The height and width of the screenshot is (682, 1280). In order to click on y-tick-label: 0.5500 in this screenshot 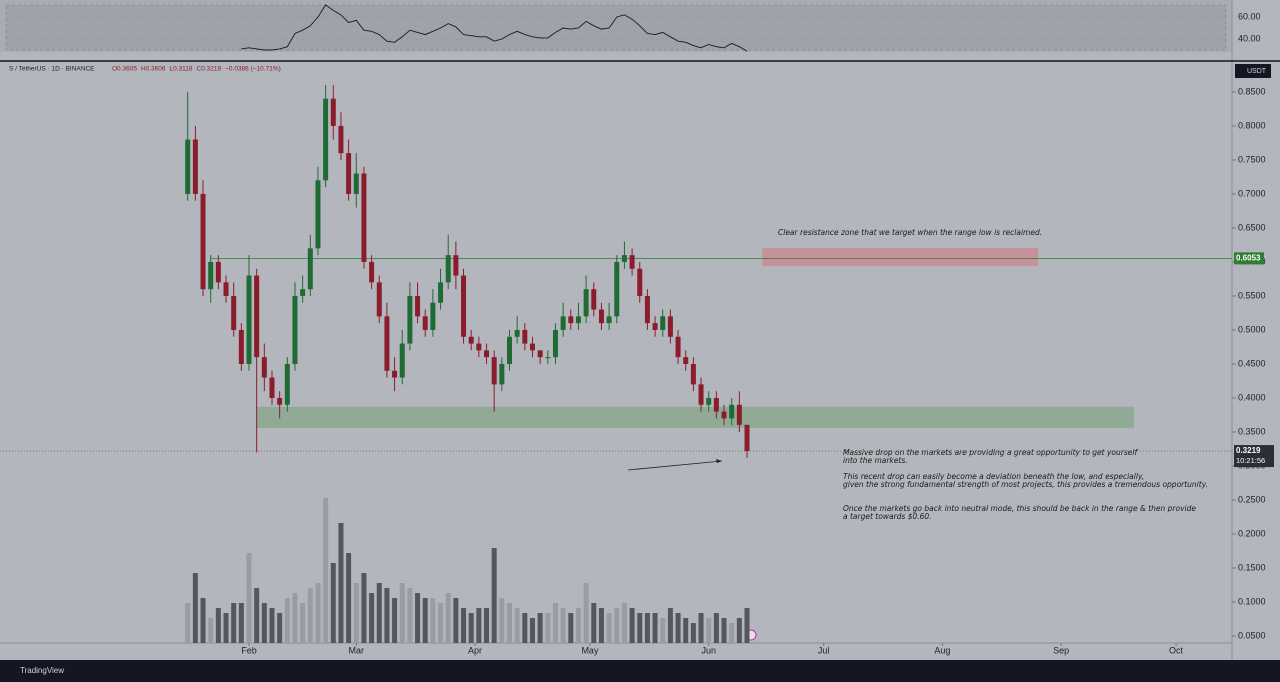, I will do `click(1252, 295)`.